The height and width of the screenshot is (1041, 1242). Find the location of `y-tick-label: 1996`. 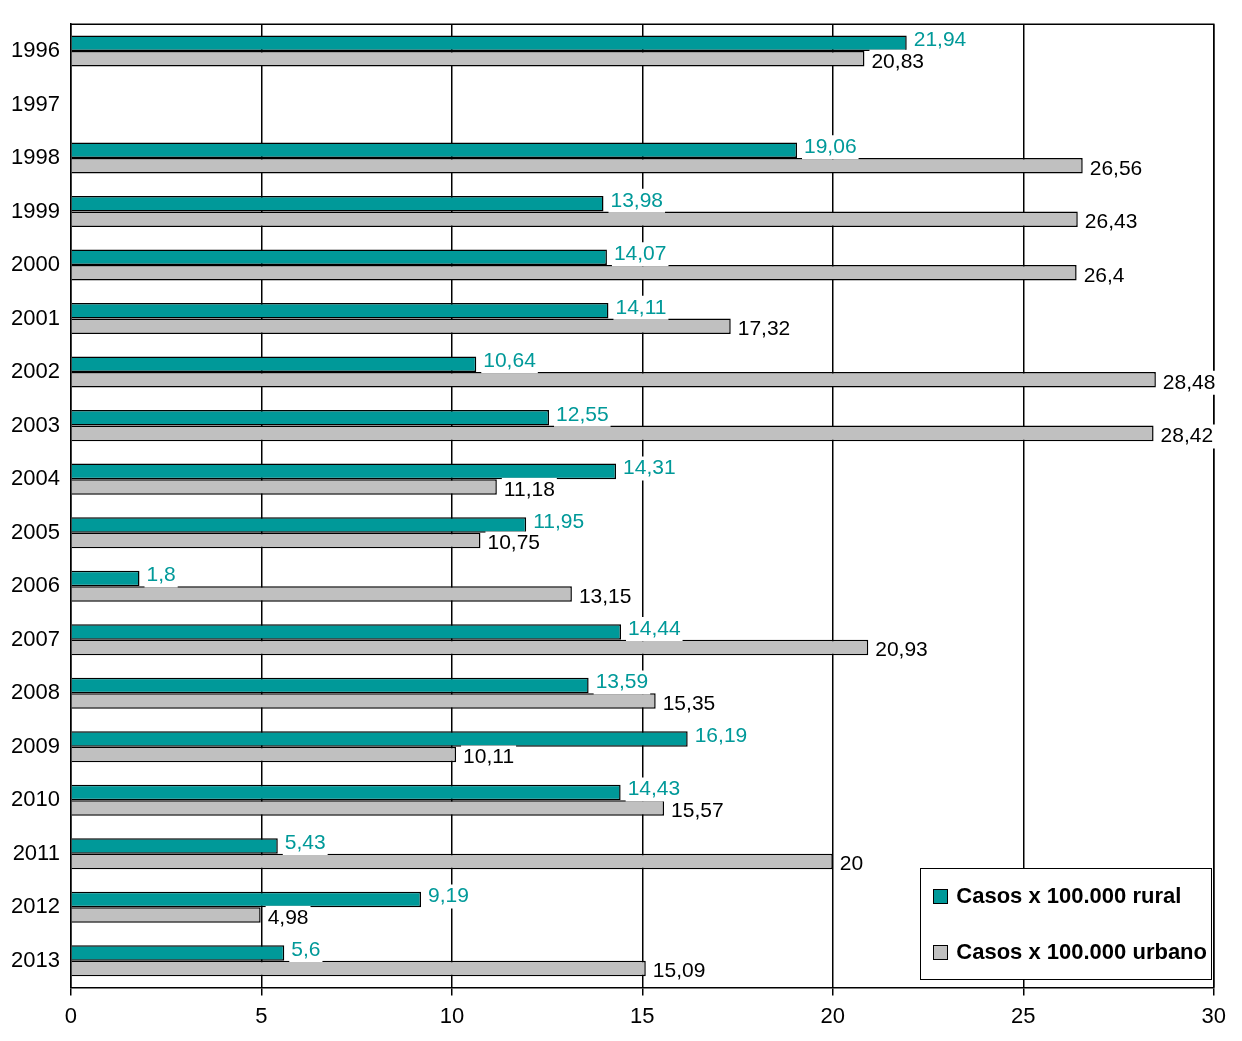

y-tick-label: 1996 is located at coordinates (35, 50).